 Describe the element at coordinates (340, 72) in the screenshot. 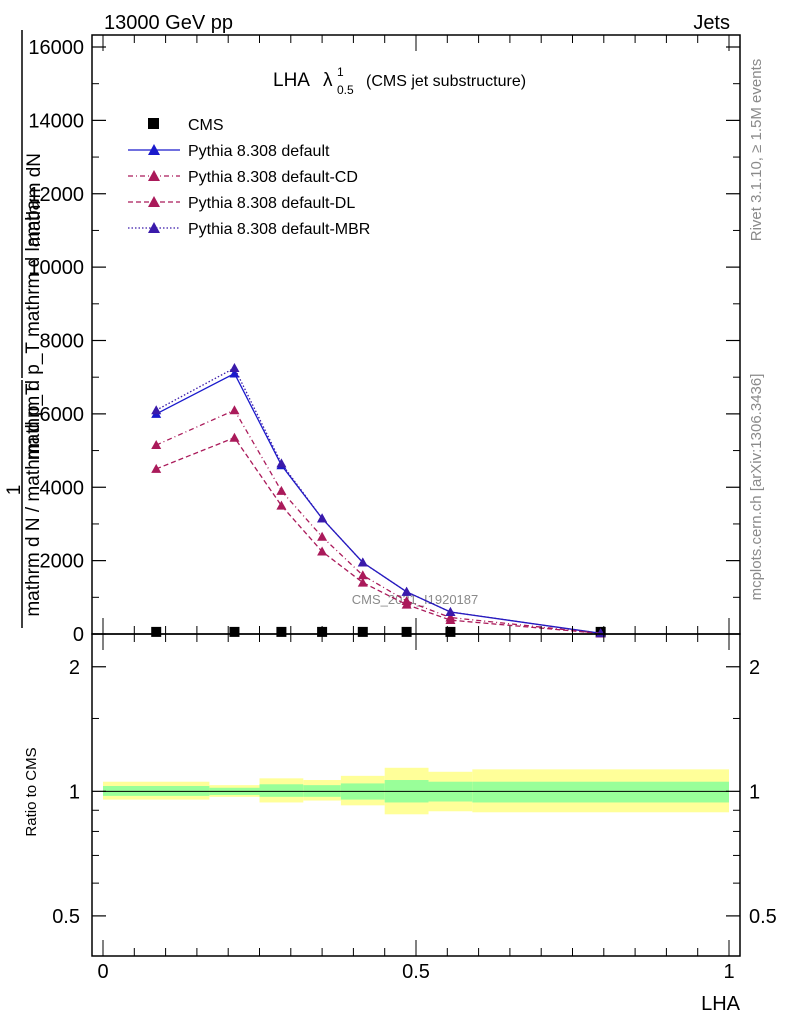

I see `title-sup: 1` at that location.